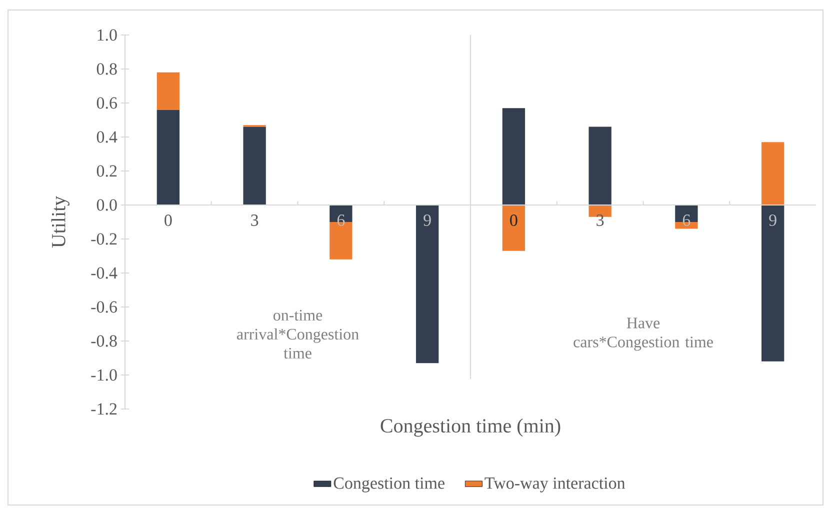 This screenshot has height=508, width=831. What do you see at coordinates (470, 427) in the screenshot?
I see `x-axis-title: Congestion time (min)` at bounding box center [470, 427].